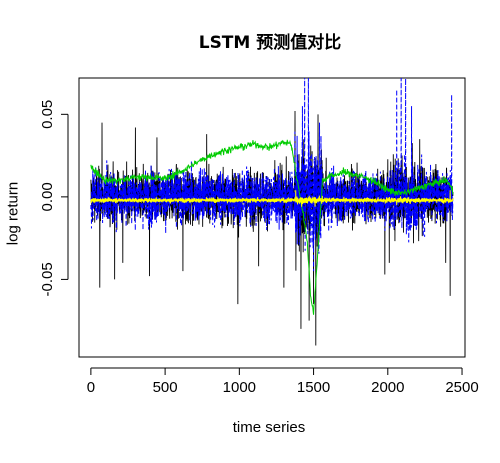 The image size is (500, 463). I want to click on chart-title: LSTM 预测值对比, so click(270, 43).